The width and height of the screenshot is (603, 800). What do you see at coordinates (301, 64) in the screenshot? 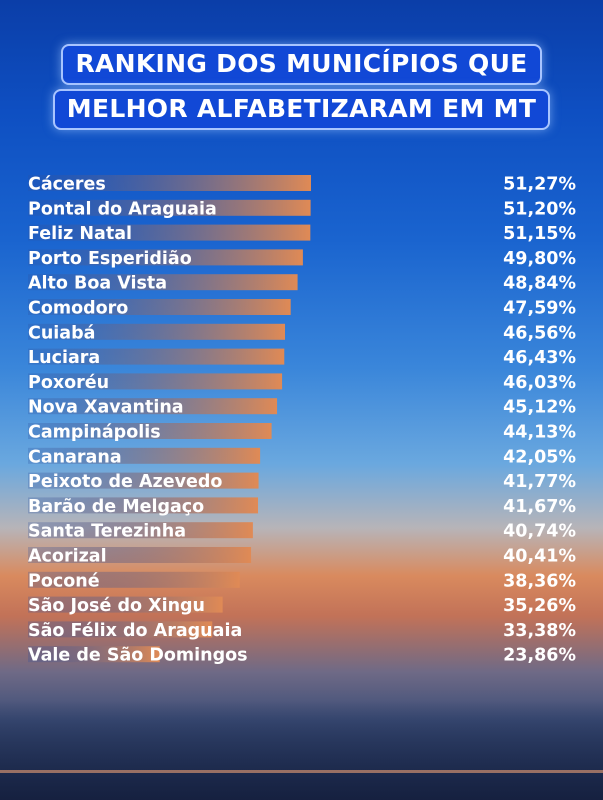
I see `title-line-1: RANKING DOS MUNICÍPIOS QUE` at bounding box center [301, 64].